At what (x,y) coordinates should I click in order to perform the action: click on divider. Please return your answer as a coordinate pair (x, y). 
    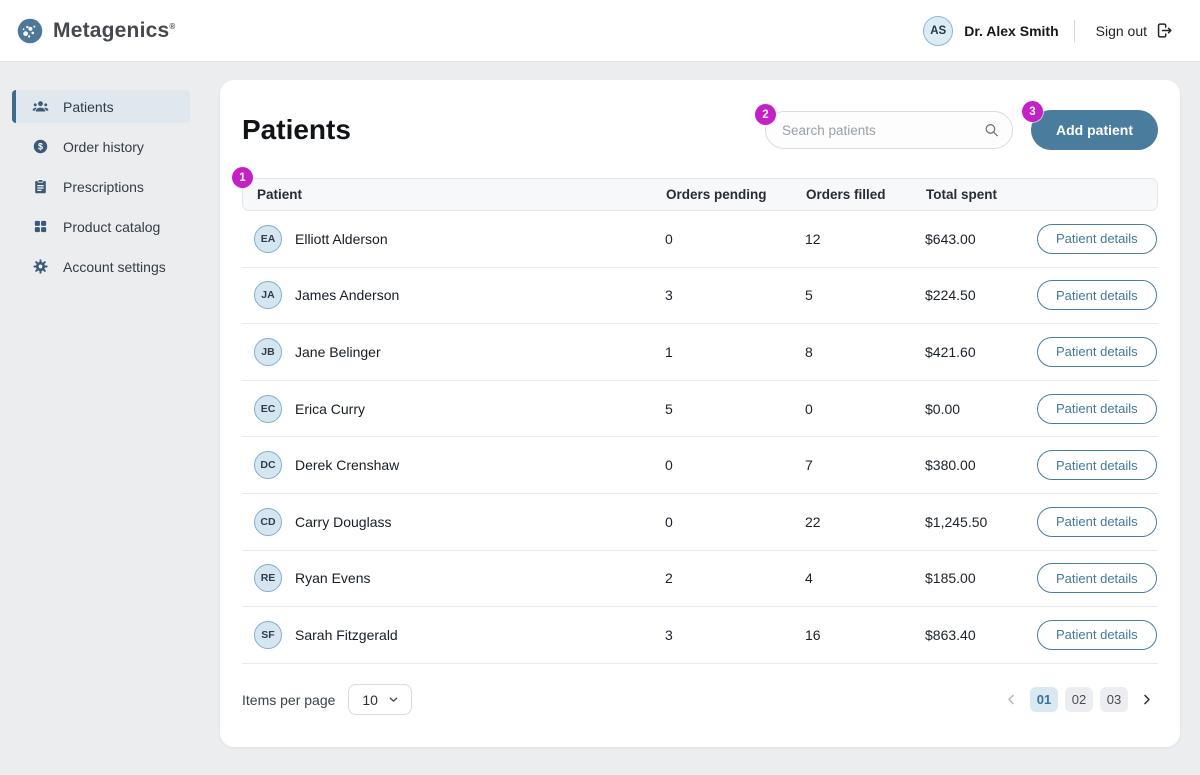
    Looking at the image, I should click on (1074, 30).